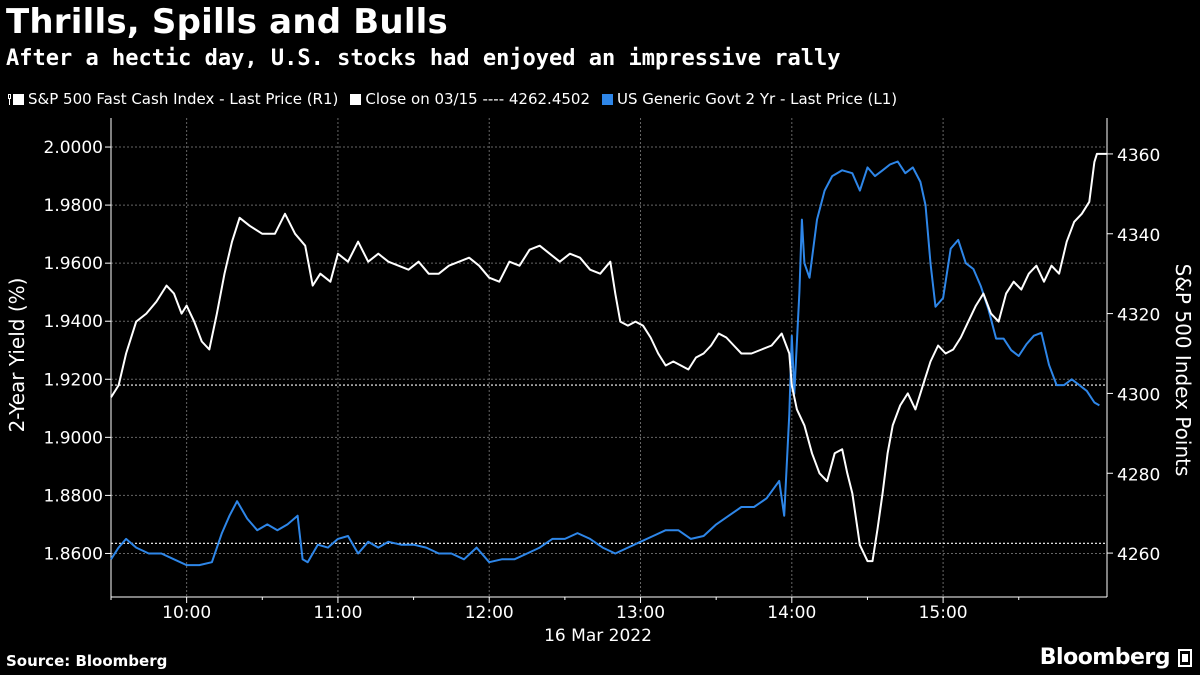 Image resolution: width=1200 pixels, height=675 pixels. What do you see at coordinates (791, 613) in the screenshot?
I see `x-tick-label: 14:00` at bounding box center [791, 613].